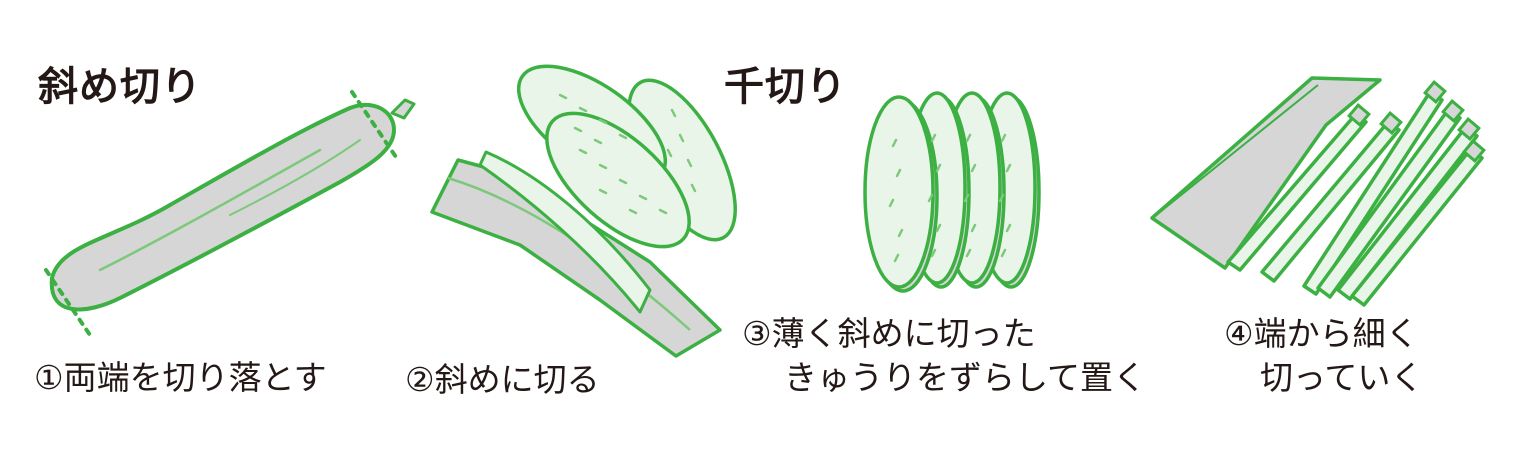 The image size is (1536, 452). Describe the element at coordinates (1239, 333) in the screenshot. I see `step-4-number: ④` at that location.